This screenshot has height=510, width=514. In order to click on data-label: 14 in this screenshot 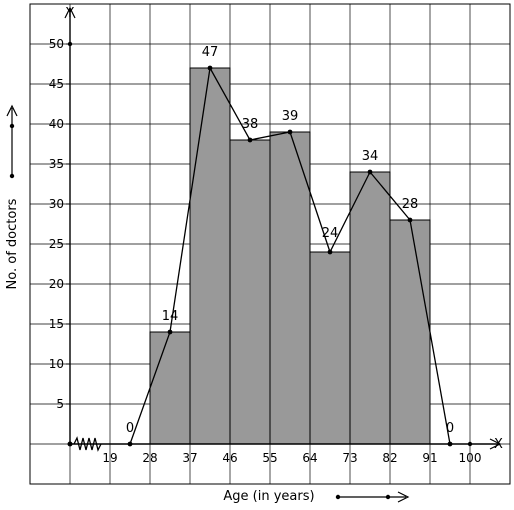, I will do `click(170, 316)`.